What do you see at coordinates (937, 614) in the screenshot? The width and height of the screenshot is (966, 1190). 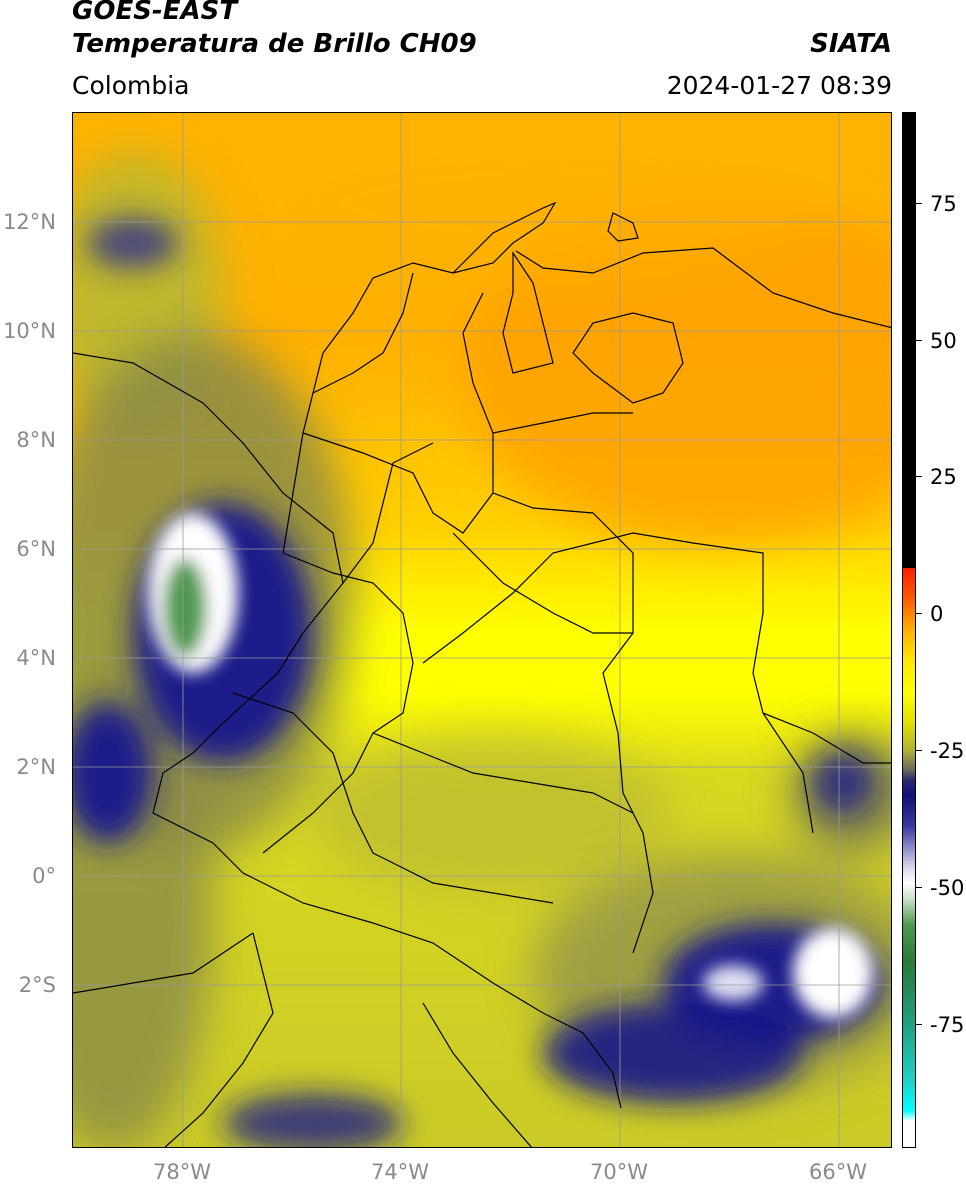 I see `colorbar-label-0: 0` at bounding box center [937, 614].